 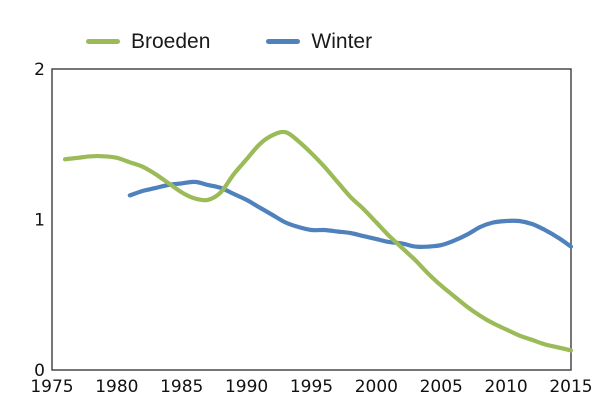 I want to click on legend-label-winter: Winter, so click(x=342, y=41).